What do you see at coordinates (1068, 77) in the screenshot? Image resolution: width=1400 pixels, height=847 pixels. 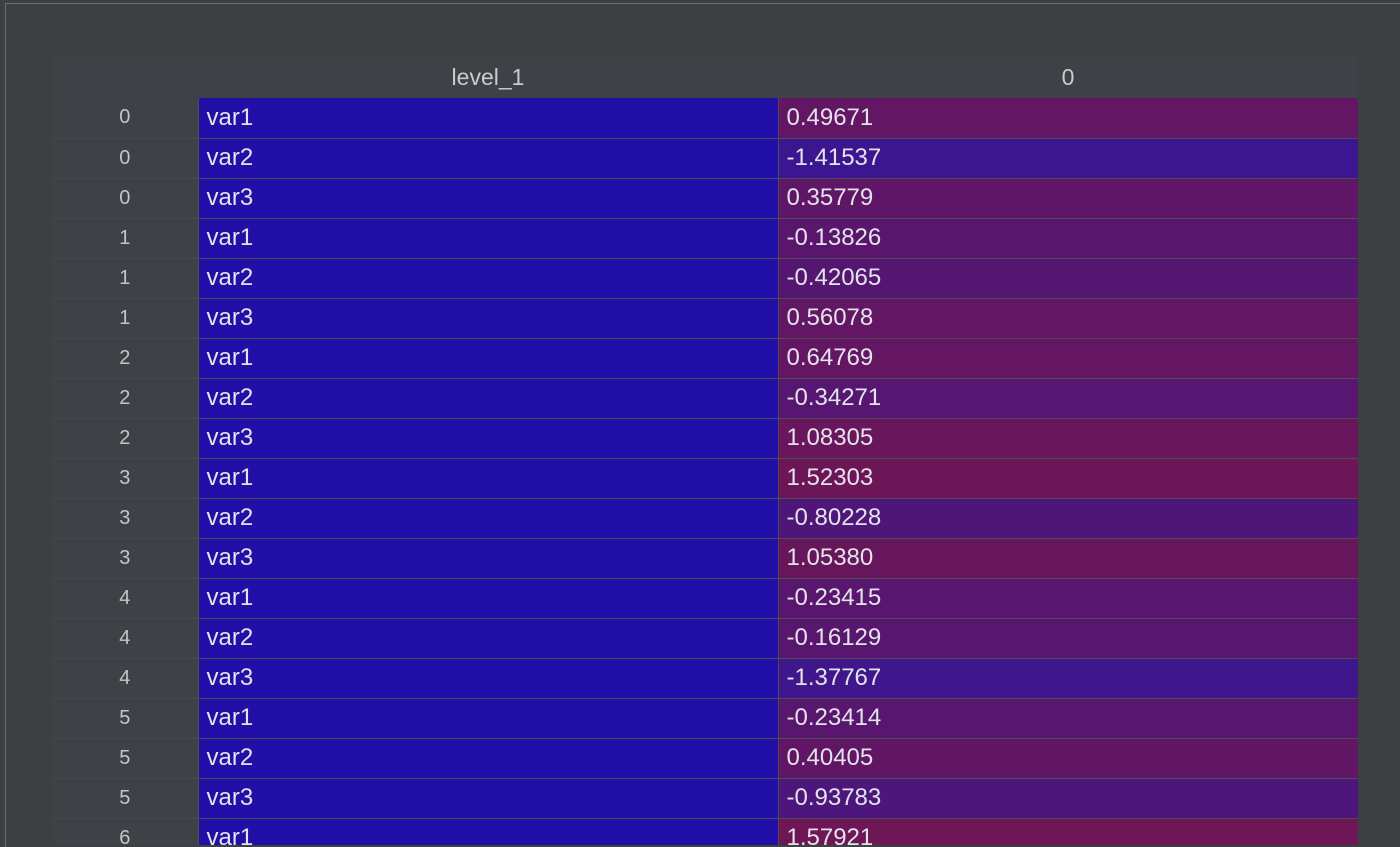 I see `header-value: 0` at bounding box center [1068, 77].